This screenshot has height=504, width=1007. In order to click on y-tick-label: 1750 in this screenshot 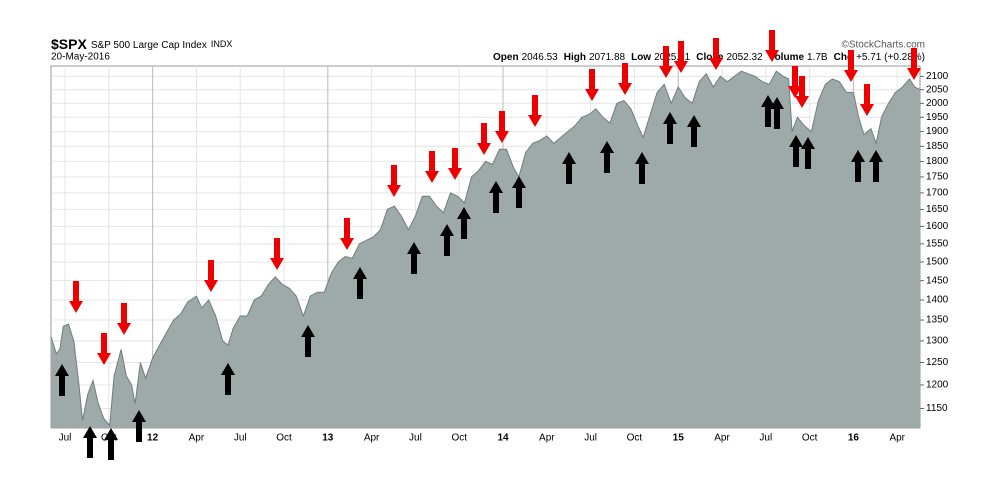, I will do `click(937, 177)`.